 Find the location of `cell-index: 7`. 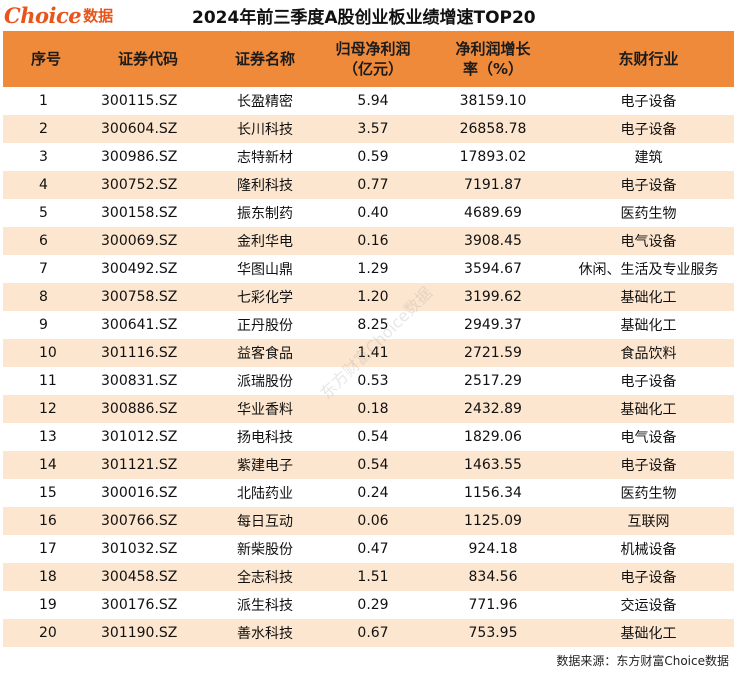

cell-index: 7 is located at coordinates (46, 269).